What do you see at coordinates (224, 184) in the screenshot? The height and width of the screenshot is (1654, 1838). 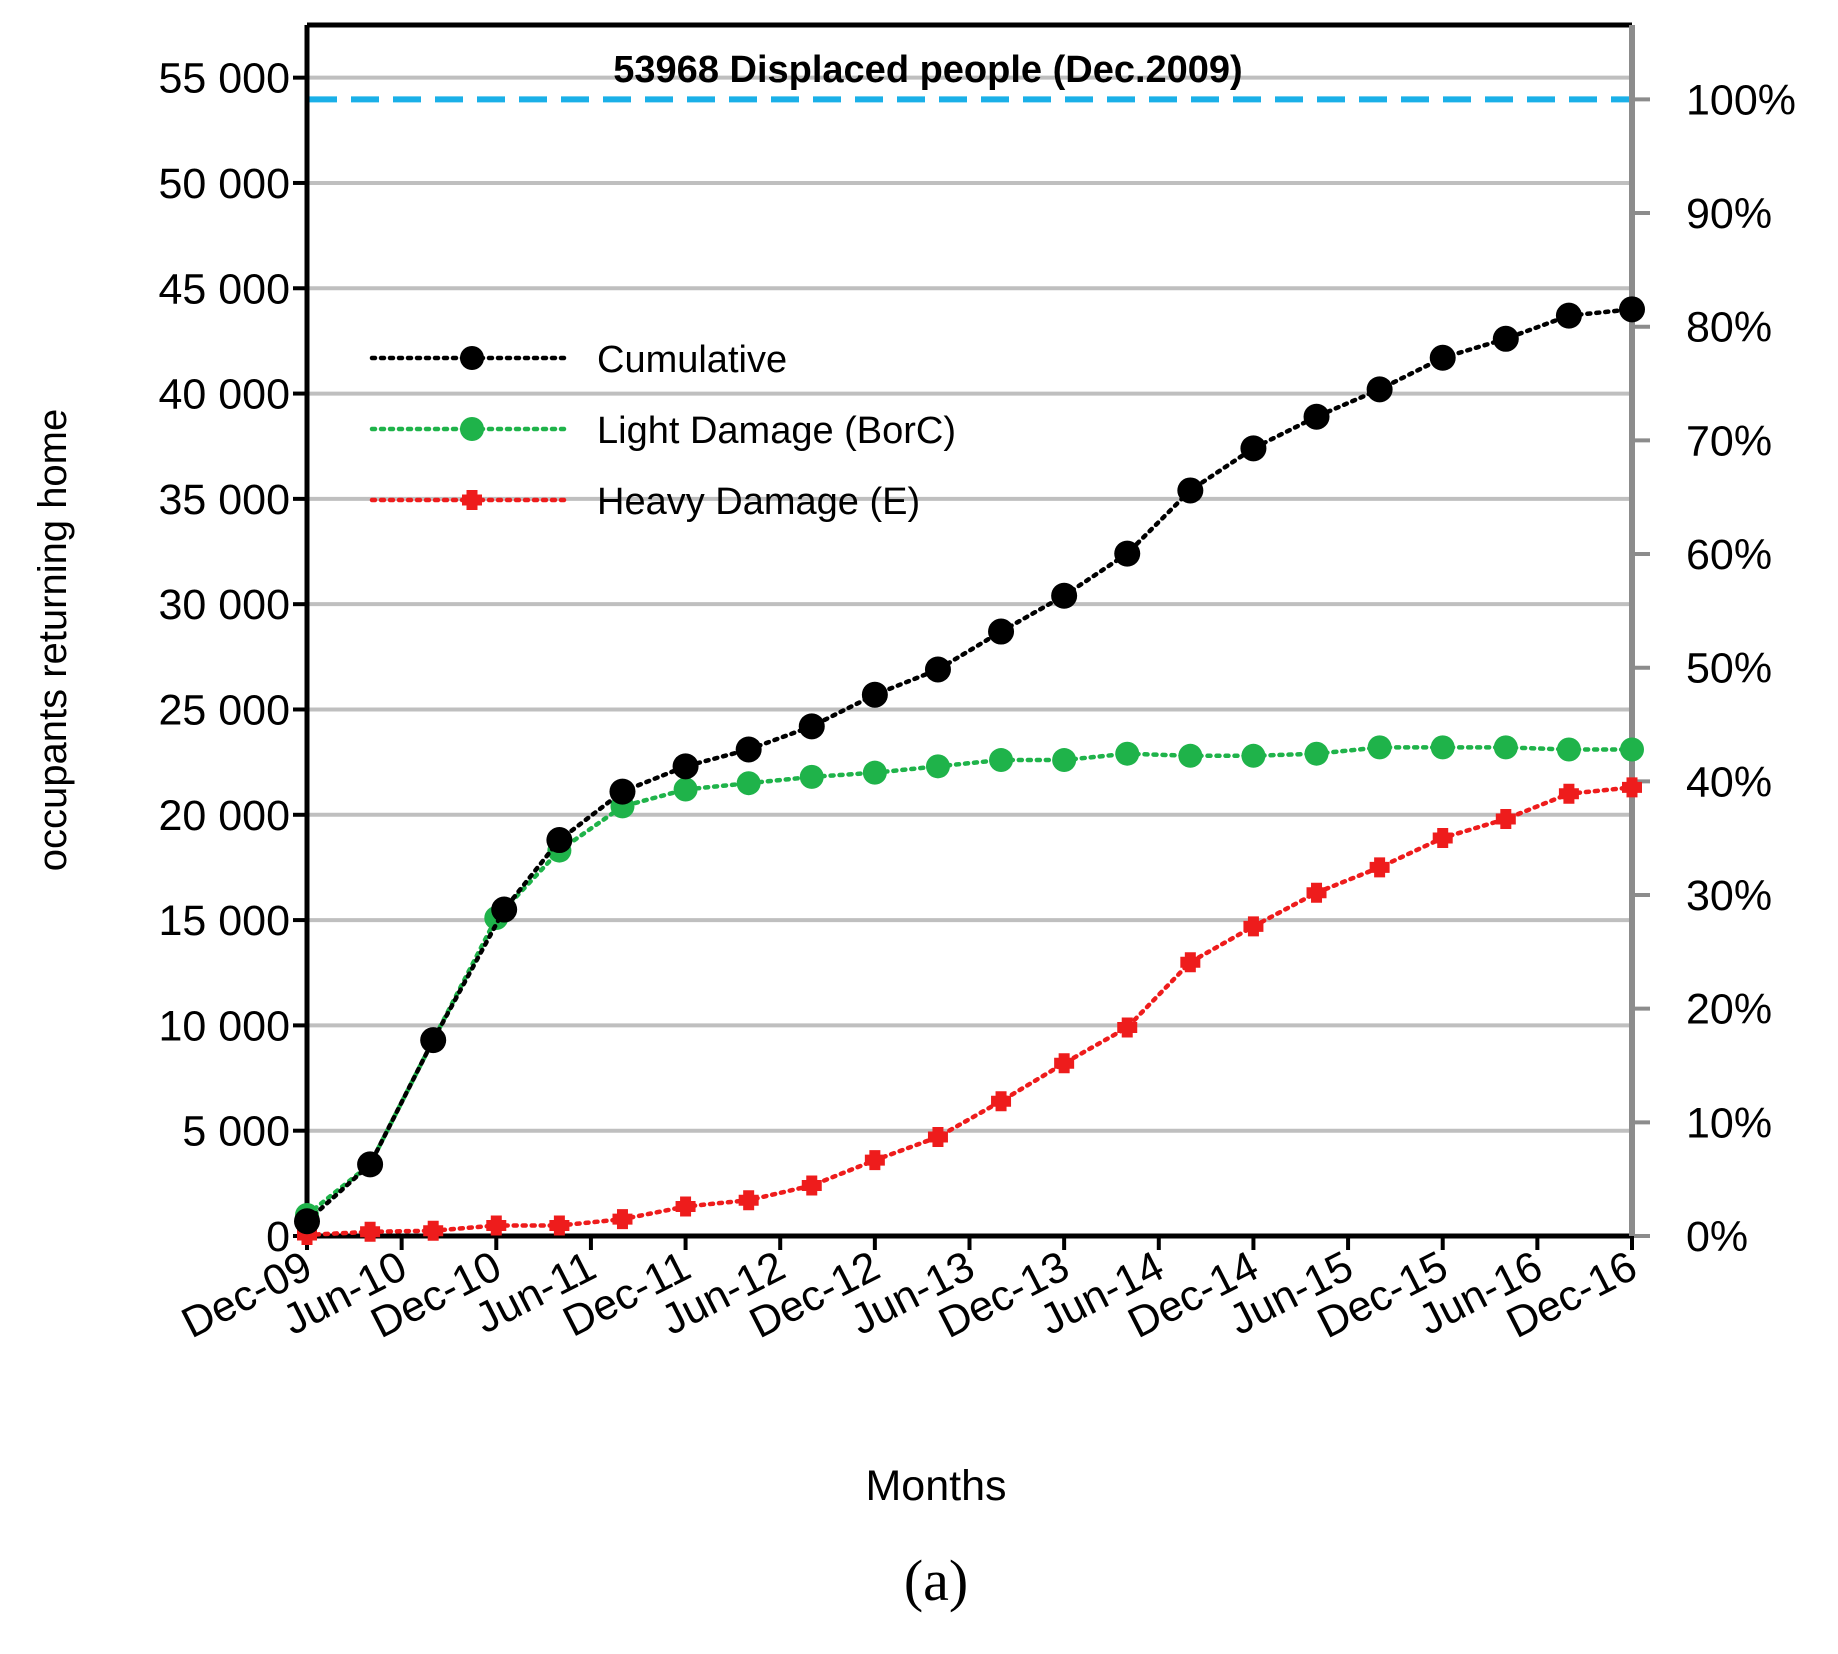 I see `y-tick-label: 50 000` at bounding box center [224, 184].